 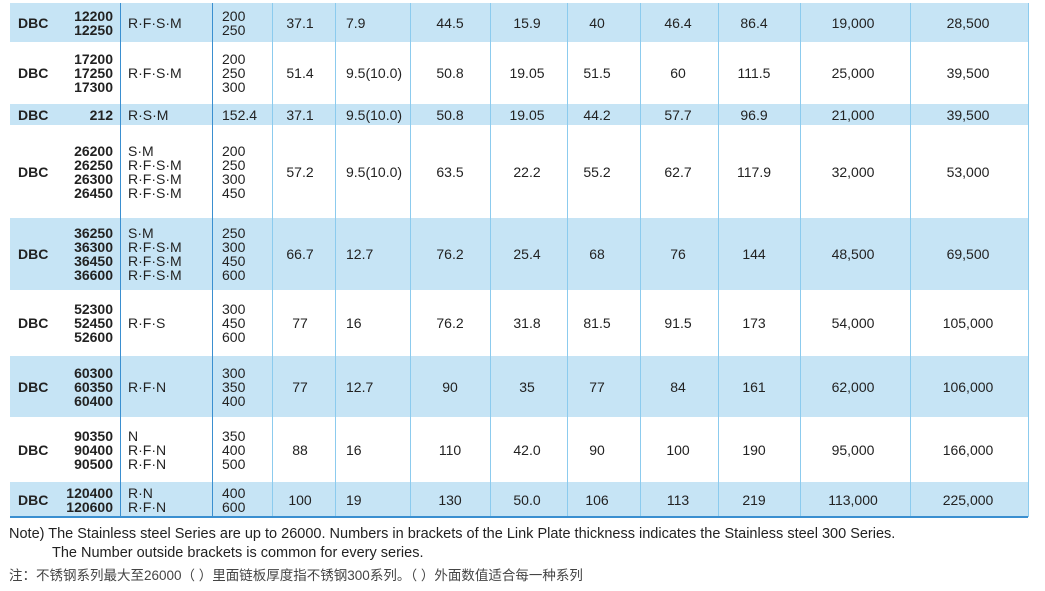 I want to click on pitch: 200, so click(x=234, y=150).